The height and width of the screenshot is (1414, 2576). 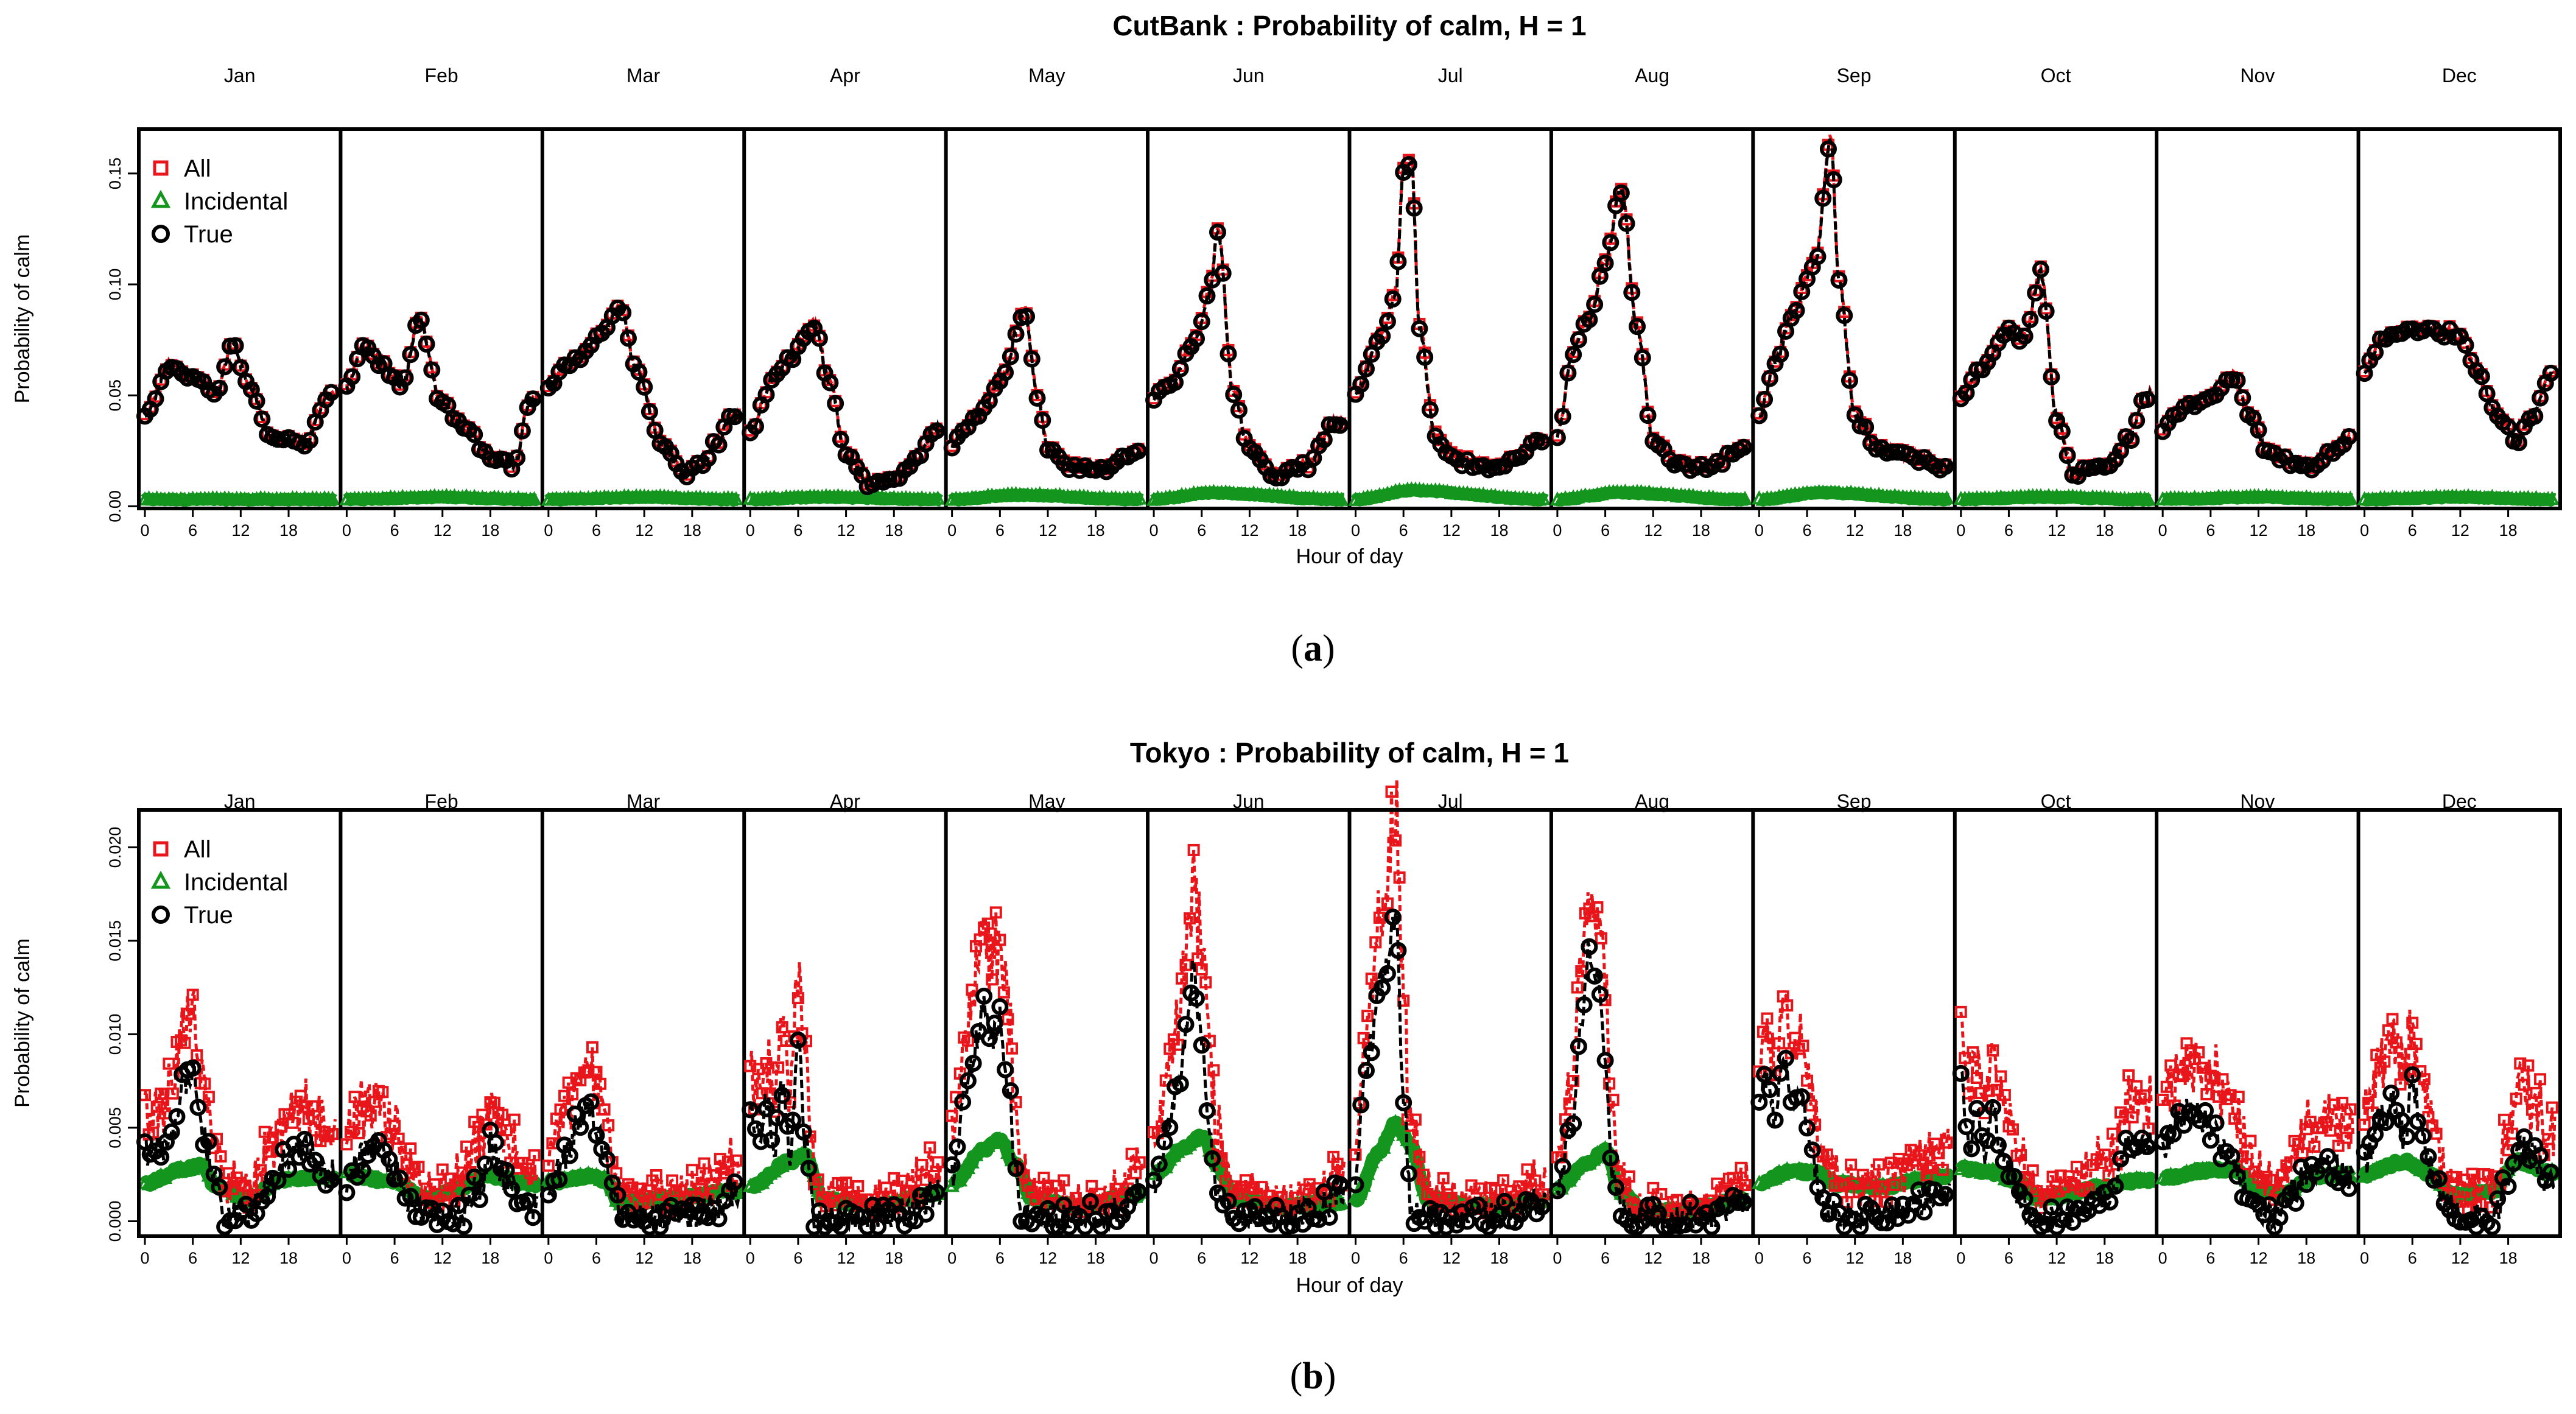 What do you see at coordinates (441, 75) in the screenshot?
I see `month-label: Feb` at bounding box center [441, 75].